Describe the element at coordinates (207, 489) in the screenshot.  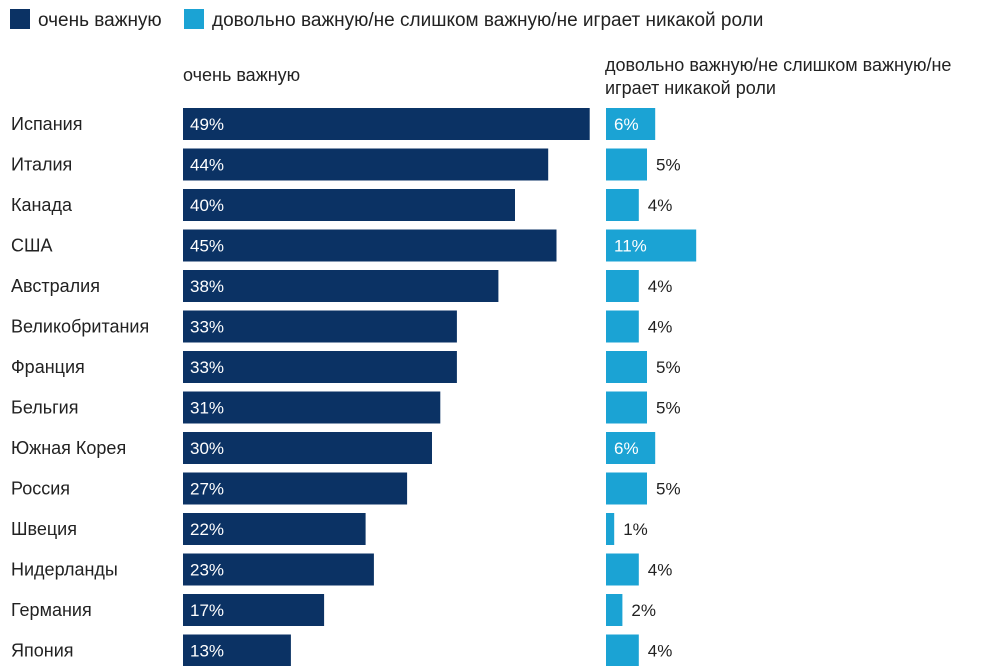
I see `data-label-very-important: 27%` at that location.